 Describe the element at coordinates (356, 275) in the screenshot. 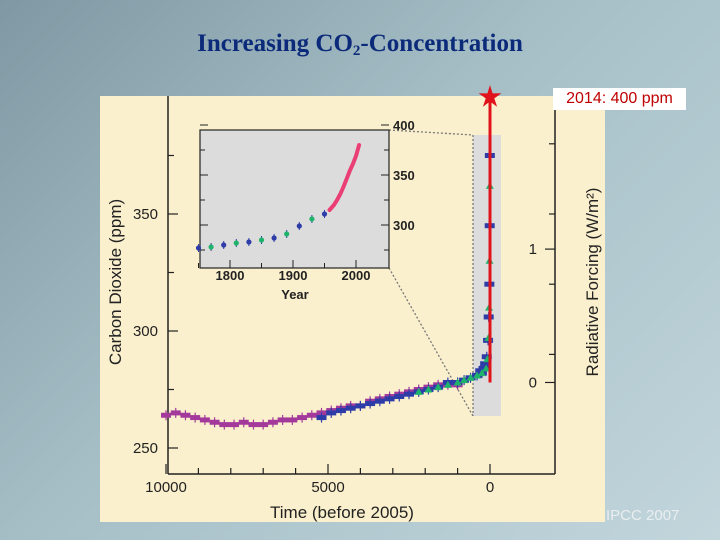

I see `inset-x-tick-label: 2000` at that location.